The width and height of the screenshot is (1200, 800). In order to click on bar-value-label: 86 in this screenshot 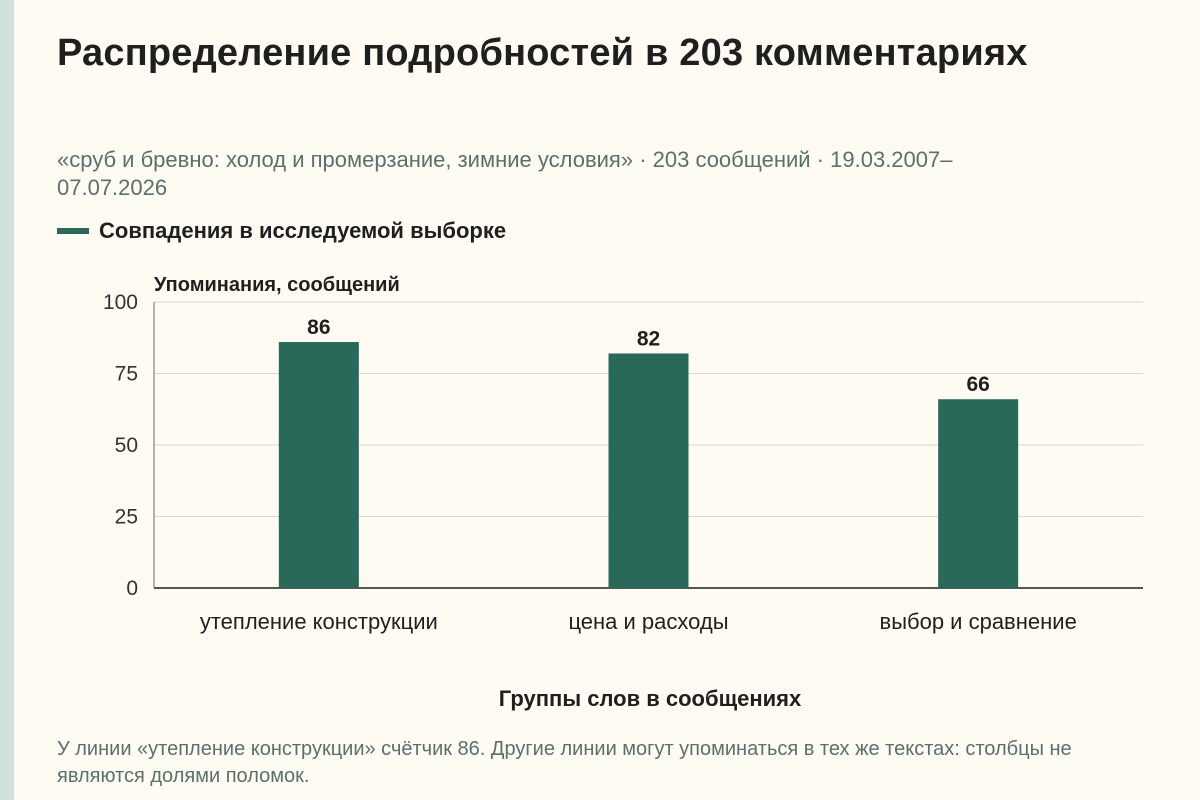, I will do `click(318, 327)`.